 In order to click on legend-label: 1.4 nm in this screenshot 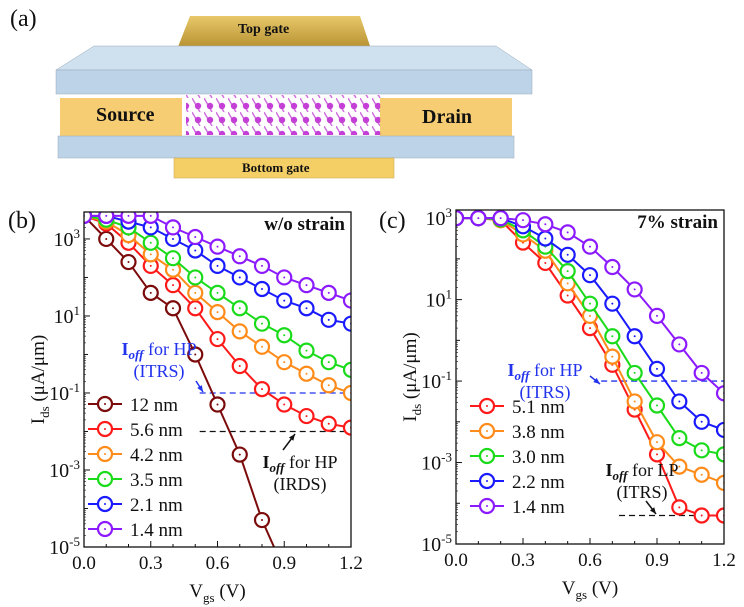, I will do `click(156, 530)`.